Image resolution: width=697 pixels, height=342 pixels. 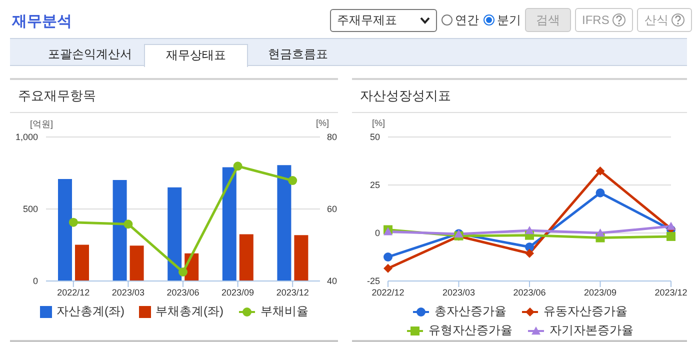 I want to click on legend-label: 자기자본증가율, so click(x=592, y=330).